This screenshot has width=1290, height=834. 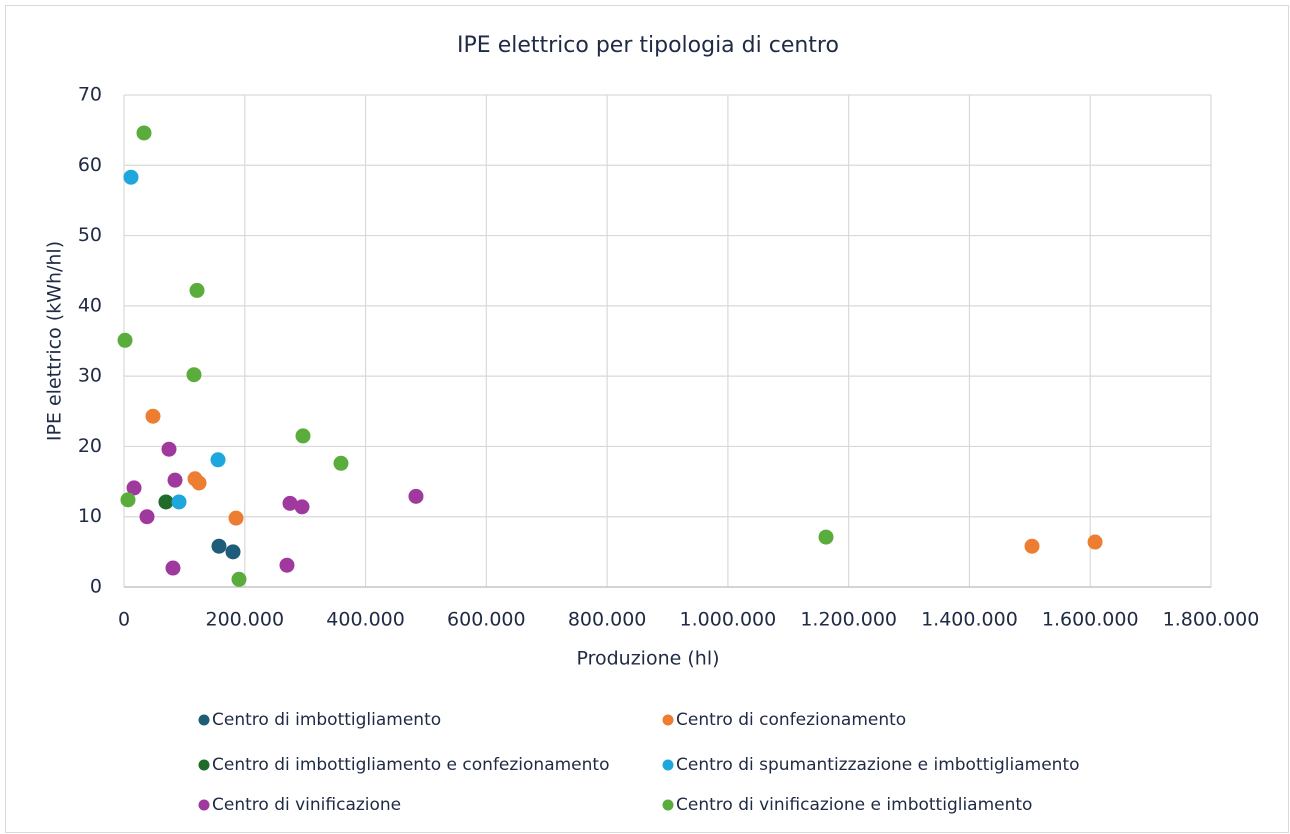 What do you see at coordinates (96, 587) in the screenshot?
I see `y-tick-label: 0` at bounding box center [96, 587].